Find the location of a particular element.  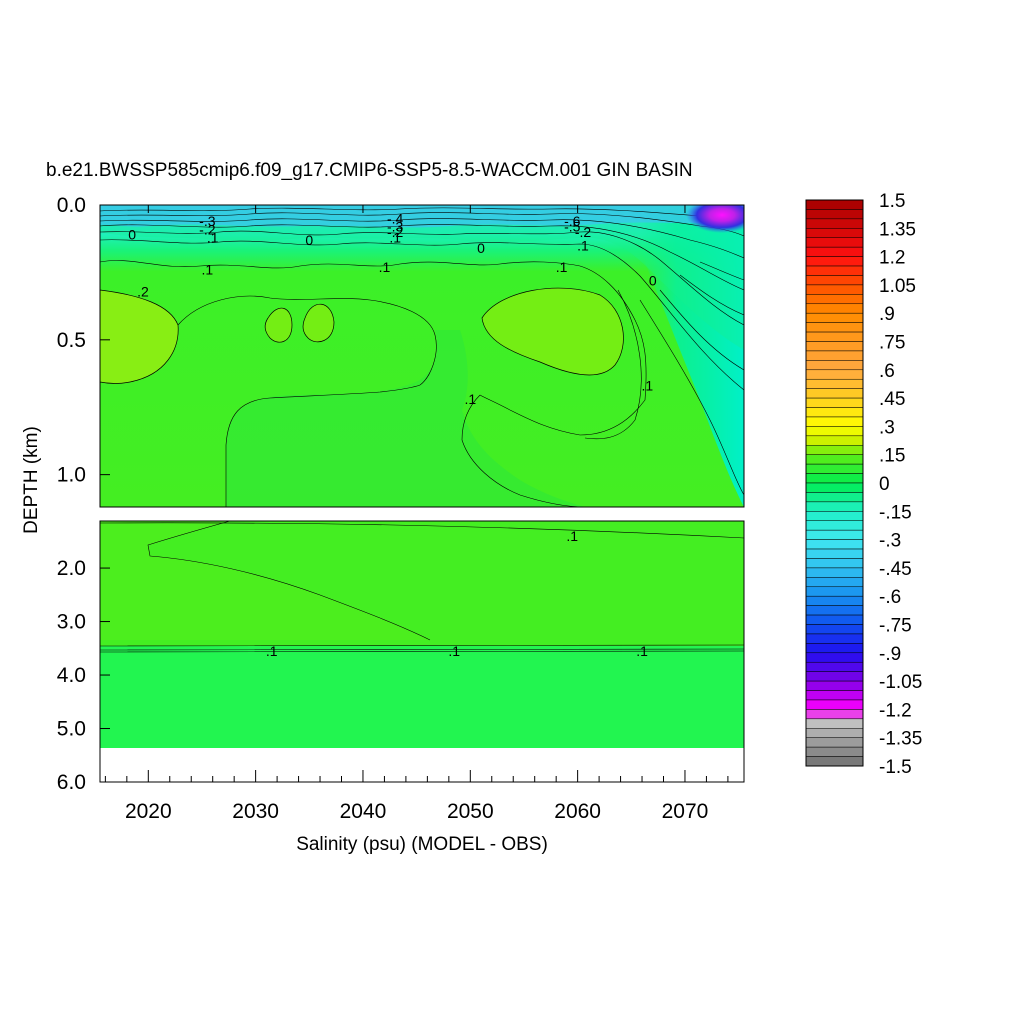

colorbar-frame is located at coordinates (834, 483).